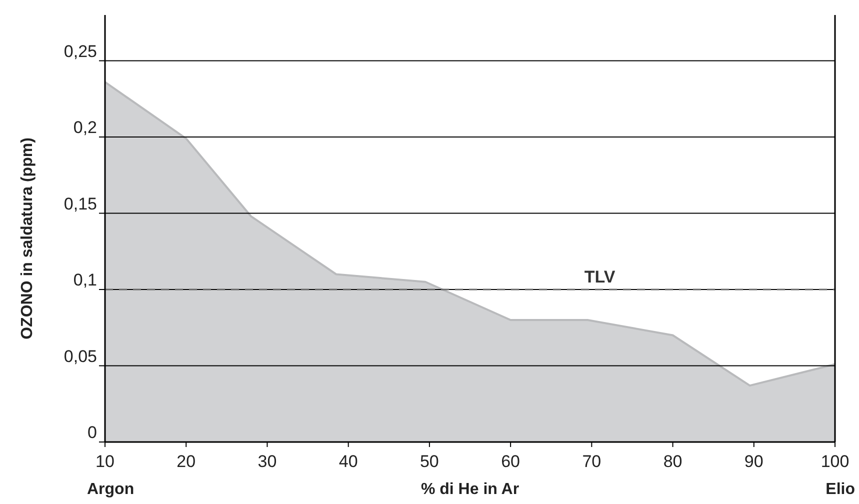  I want to click on x-tick-label: 20, so click(186, 461).